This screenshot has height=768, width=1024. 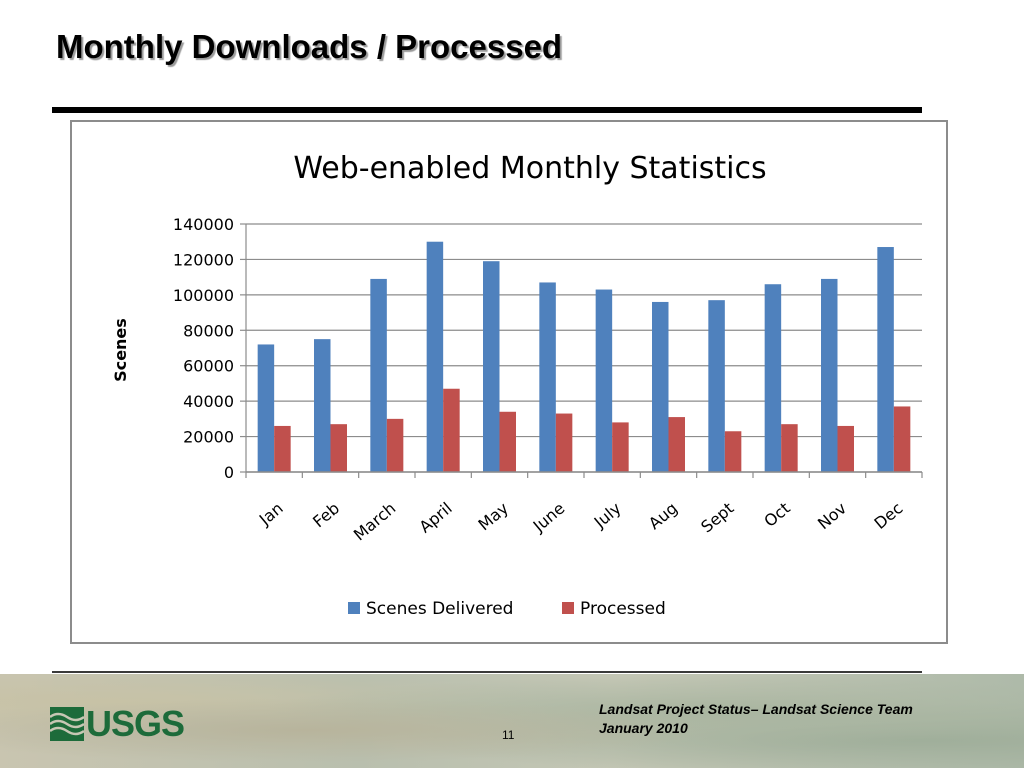 I want to click on x-tick-label-april: April, so click(x=436, y=518).